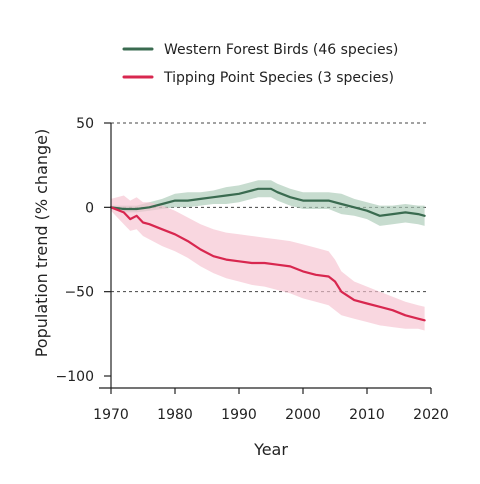 The image size is (480, 484). I want to click on x-tick-label: 1970, so click(111, 415).